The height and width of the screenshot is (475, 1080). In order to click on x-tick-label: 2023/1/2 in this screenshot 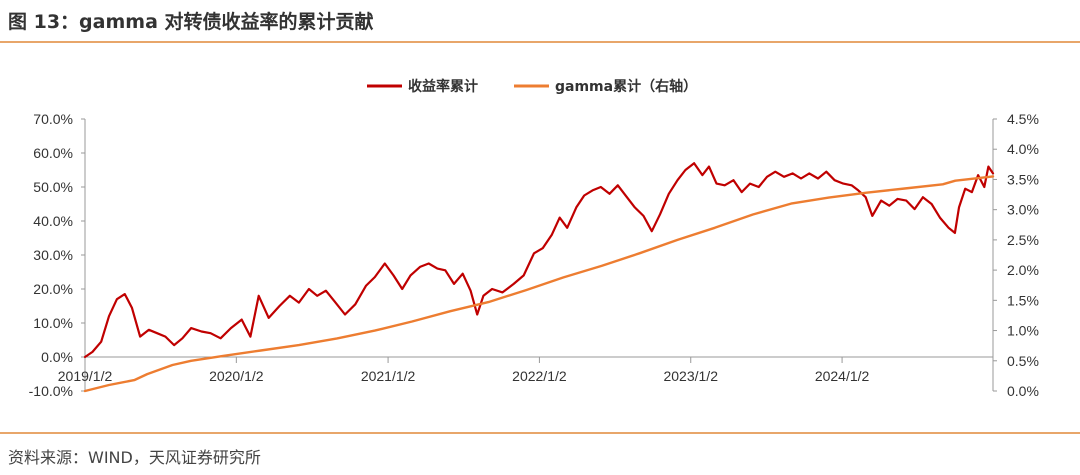, I will do `click(690, 376)`.